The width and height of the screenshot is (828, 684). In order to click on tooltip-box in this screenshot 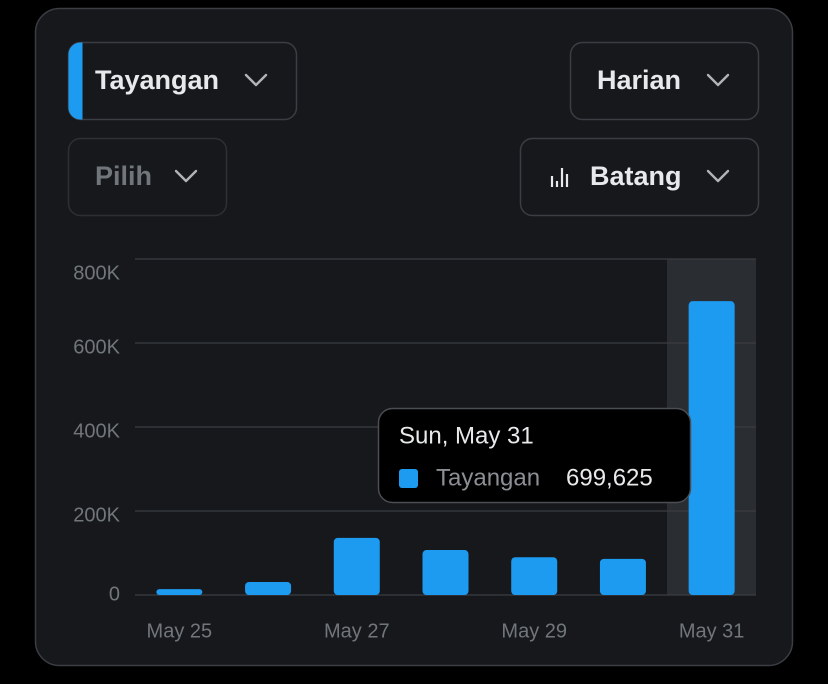, I will do `click(534, 455)`.